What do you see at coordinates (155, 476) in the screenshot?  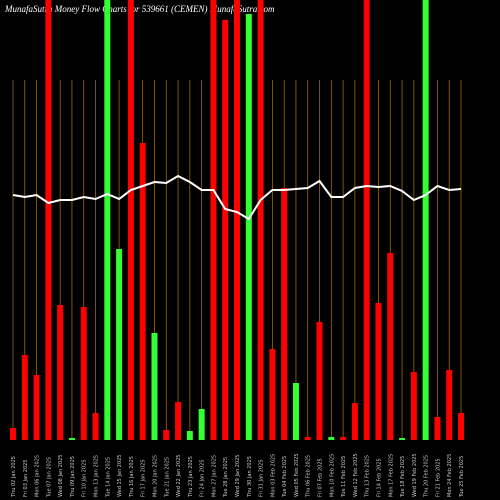 I see `x-tick-label: Mon 20 Jan 2025` at bounding box center [155, 476].